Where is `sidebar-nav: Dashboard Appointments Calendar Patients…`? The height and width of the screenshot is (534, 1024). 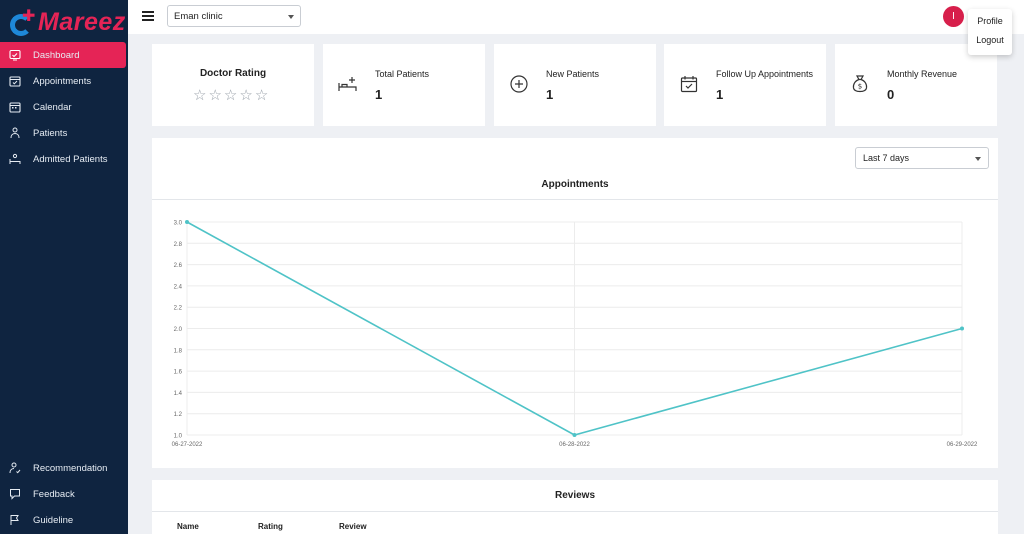 sidebar-nav: Dashboard Appointments Calendar Patients… is located at coordinates (64, 107).